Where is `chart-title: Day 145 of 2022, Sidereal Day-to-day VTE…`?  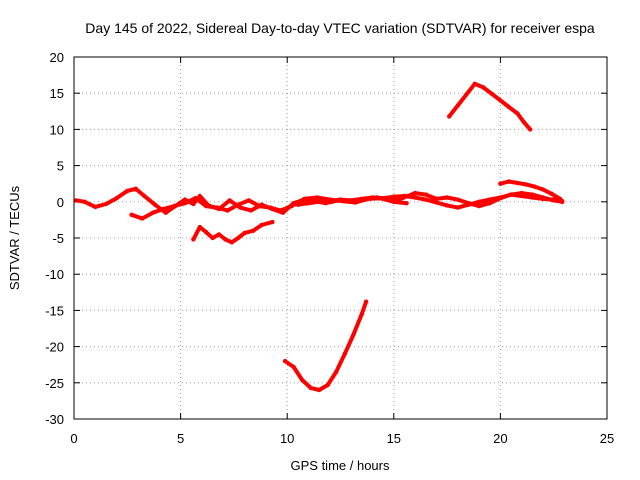 chart-title: Day 145 of 2022, Sidereal Day-to-day VTE… is located at coordinates (340, 28).